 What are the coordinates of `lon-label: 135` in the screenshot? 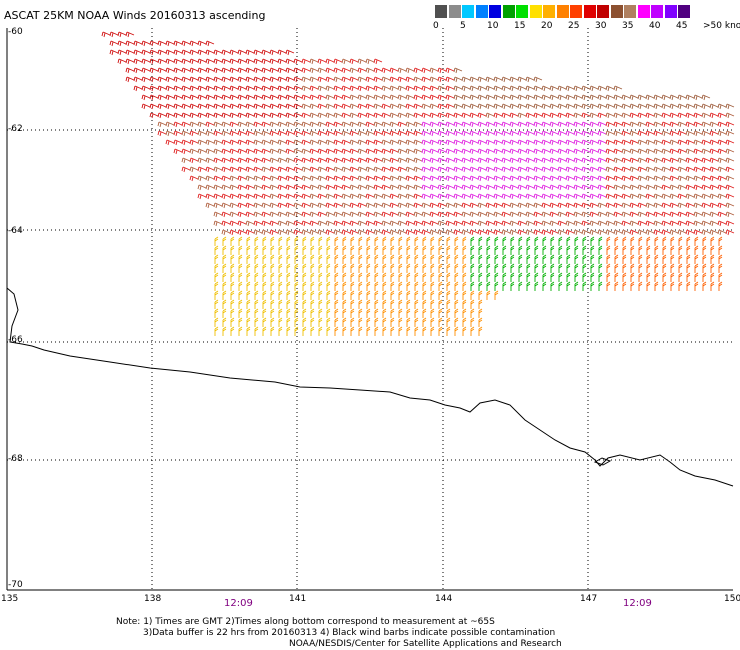 It's located at (10, 599).